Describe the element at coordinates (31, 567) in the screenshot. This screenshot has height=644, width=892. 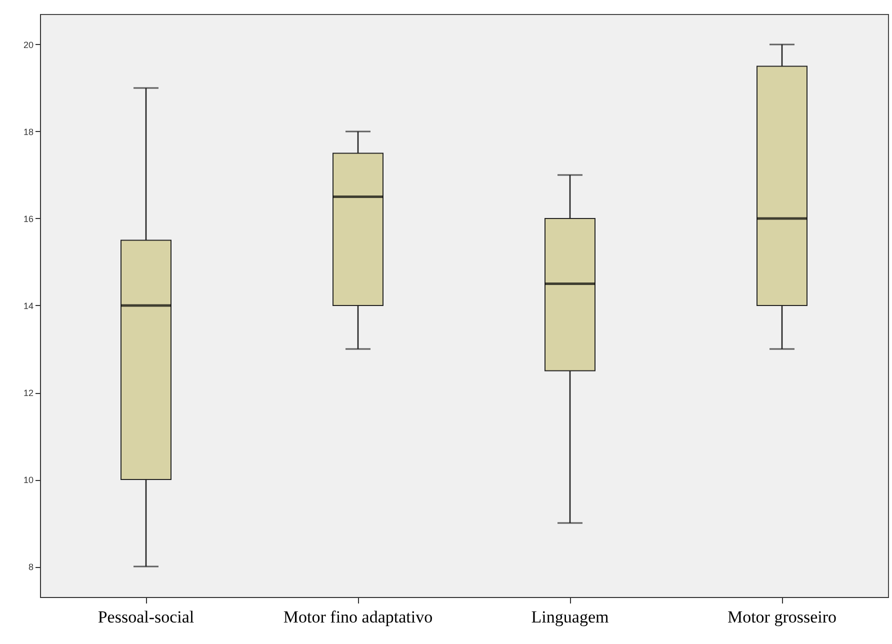
I see `y-tick-label: 8` at that location.